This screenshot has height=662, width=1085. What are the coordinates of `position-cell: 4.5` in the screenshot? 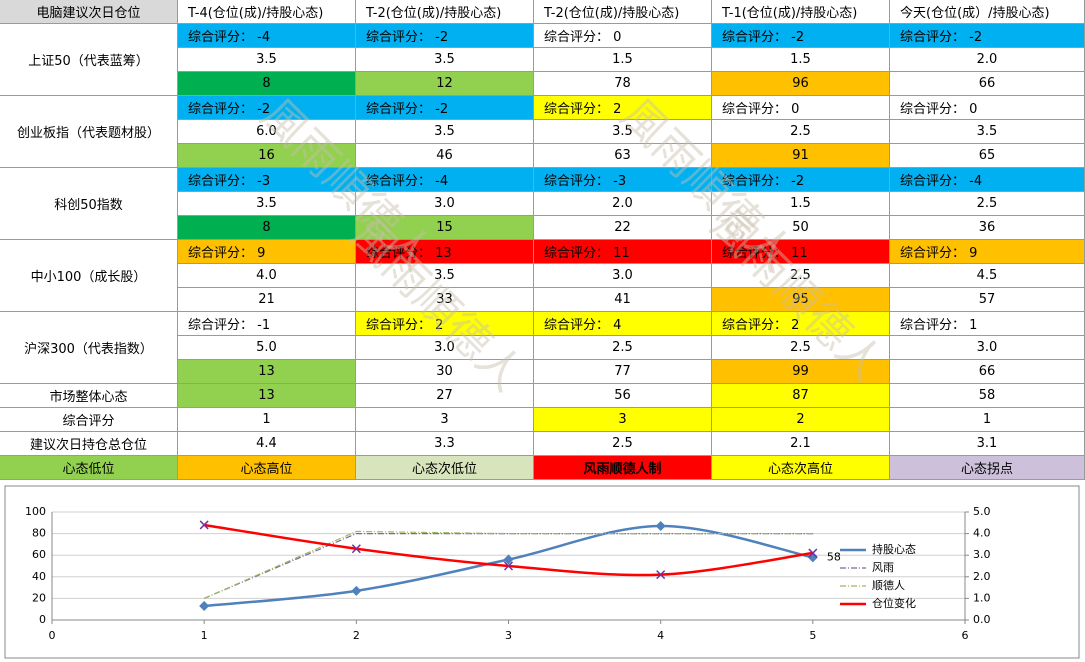 It's located at (987, 276).